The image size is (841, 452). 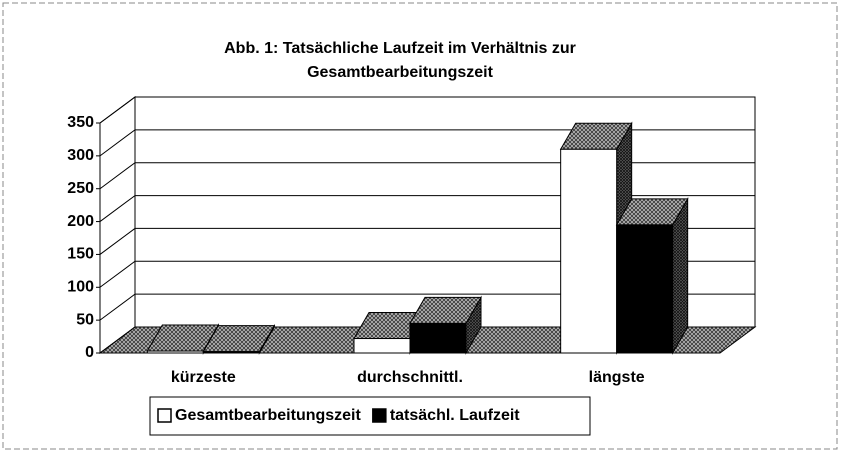 I want to click on y-tick-label: 50, so click(x=85, y=319).